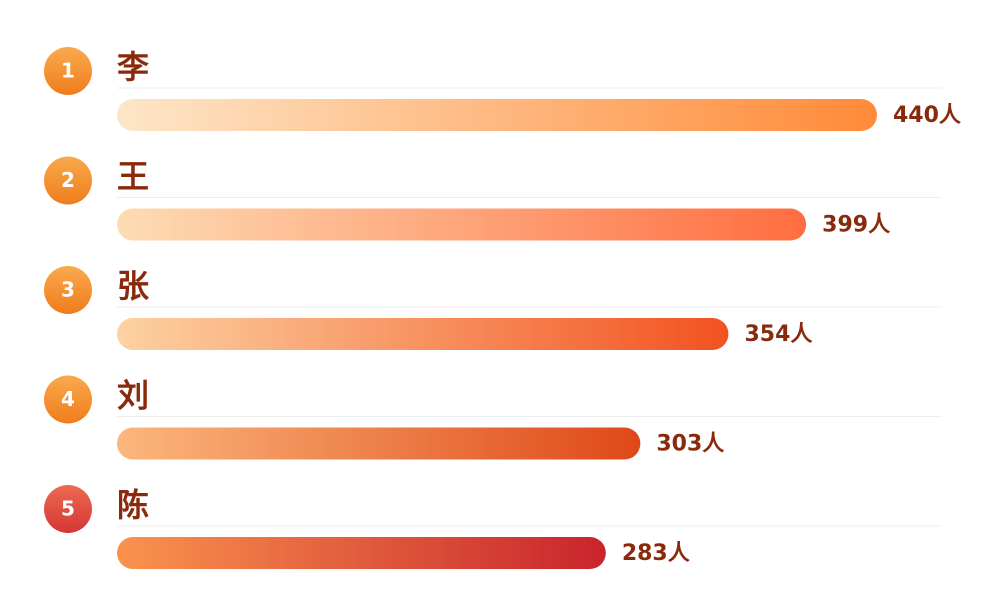  What do you see at coordinates (133, 67) in the screenshot?
I see `category-label: 李` at bounding box center [133, 67].